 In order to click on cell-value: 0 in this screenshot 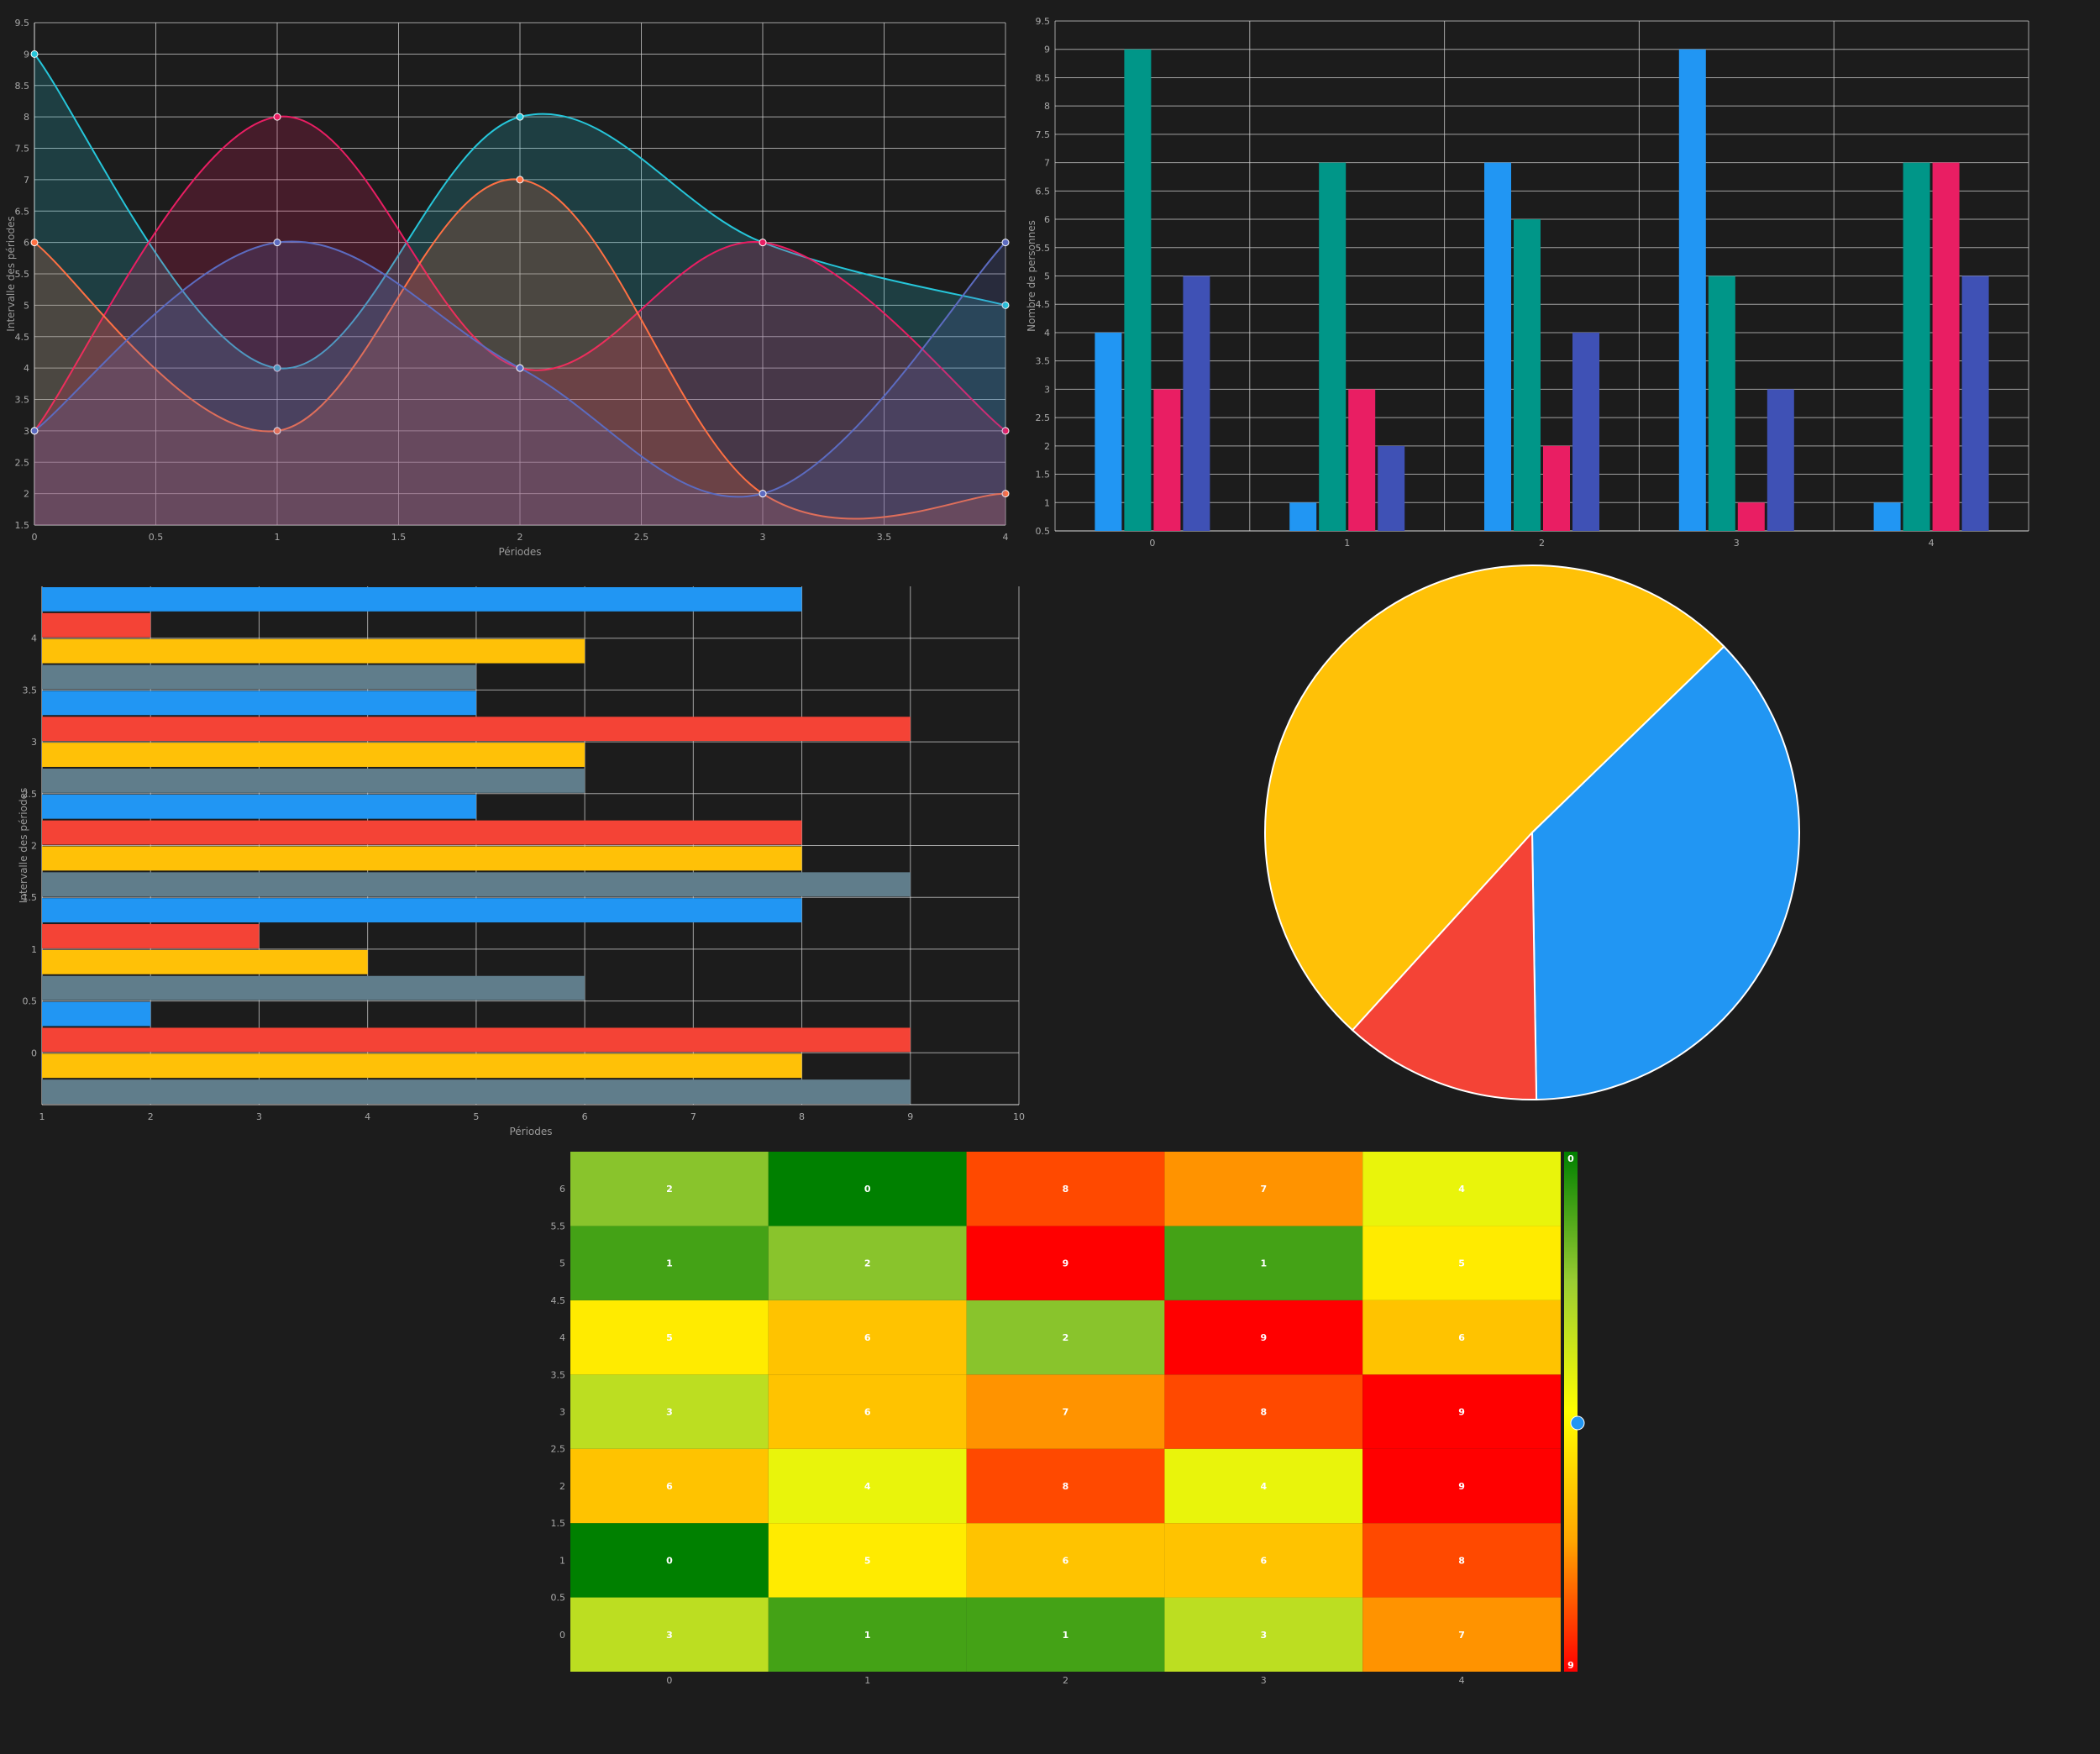, I will do `click(669, 1560)`.